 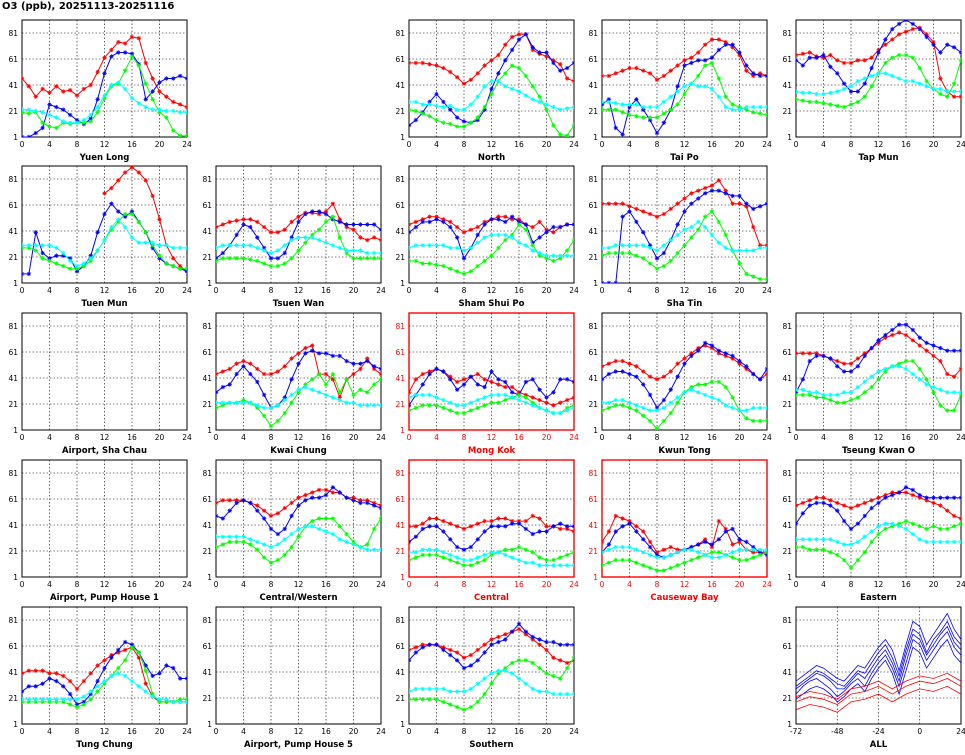 I want to click on y-tick-label: 21, so click(x=207, y=404).